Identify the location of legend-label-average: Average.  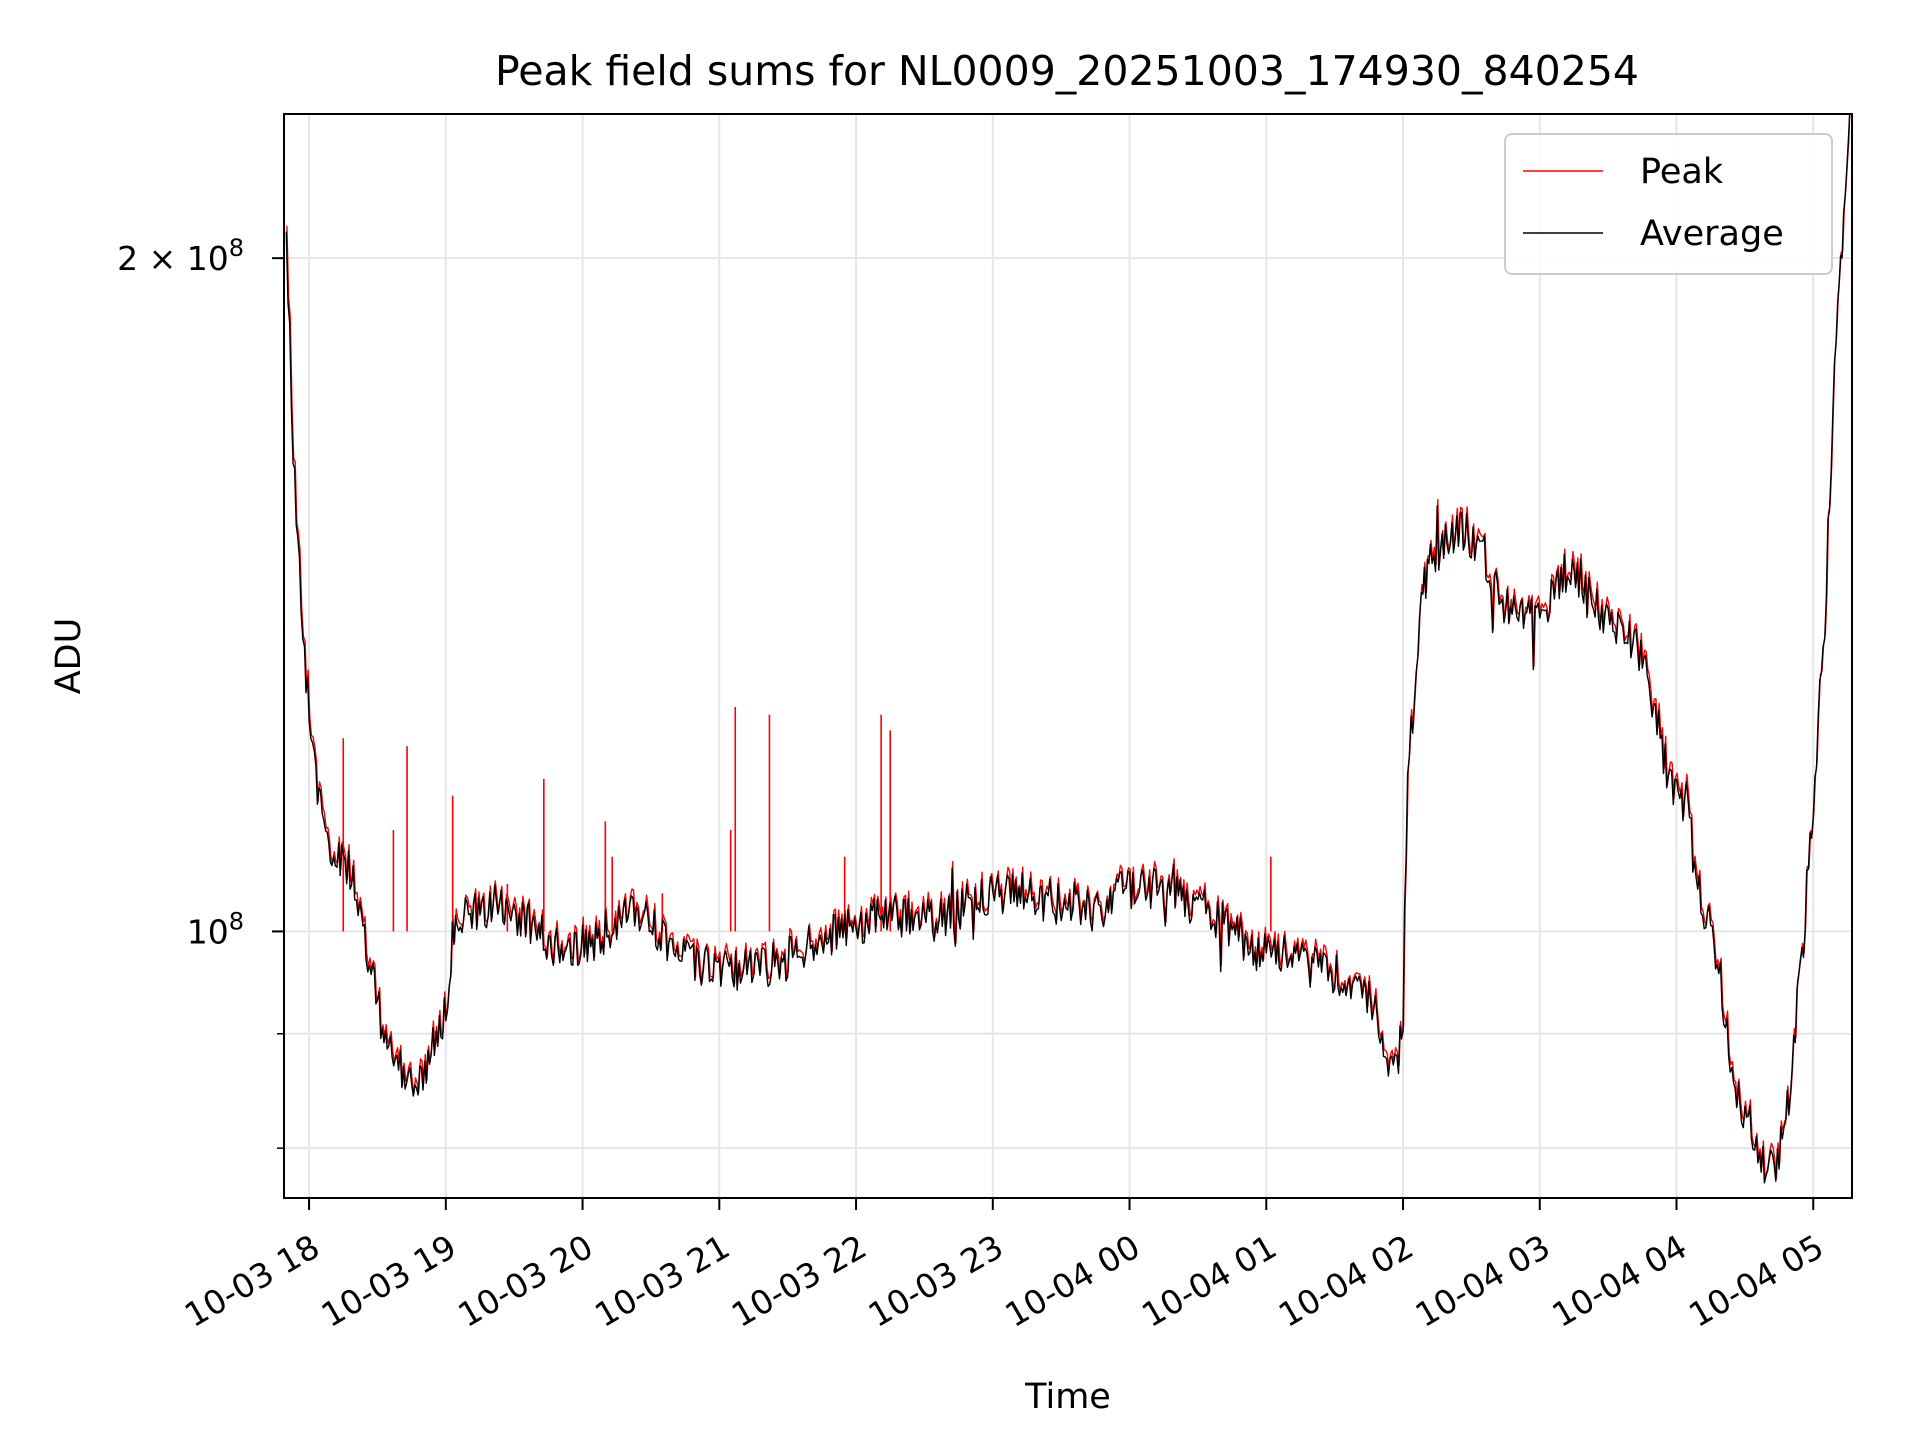
(1712, 234).